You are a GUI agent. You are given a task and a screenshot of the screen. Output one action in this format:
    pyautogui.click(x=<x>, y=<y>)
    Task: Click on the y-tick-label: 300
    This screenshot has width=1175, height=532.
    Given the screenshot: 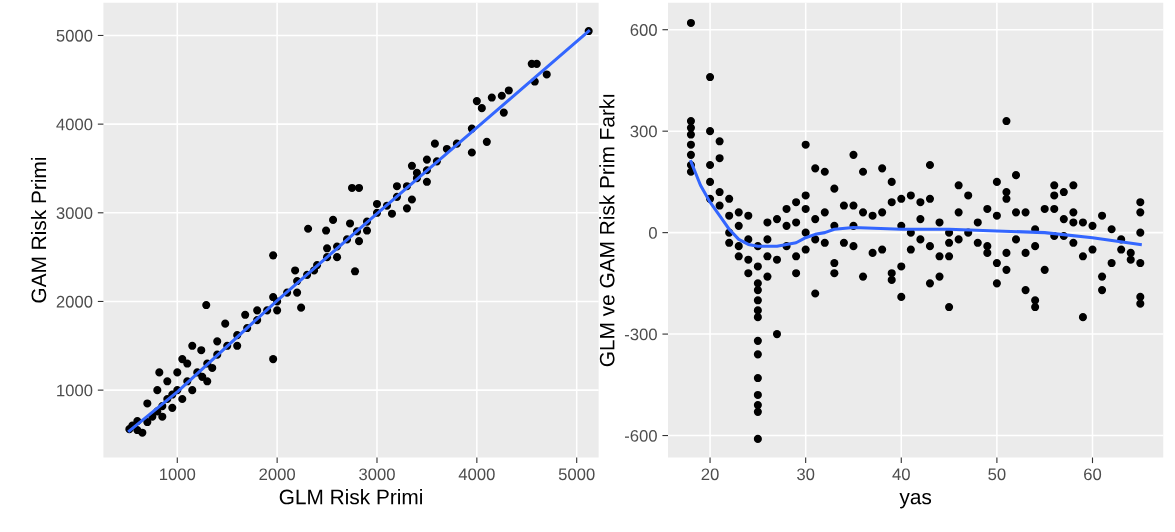 What is the action you would take?
    pyautogui.click(x=643, y=131)
    